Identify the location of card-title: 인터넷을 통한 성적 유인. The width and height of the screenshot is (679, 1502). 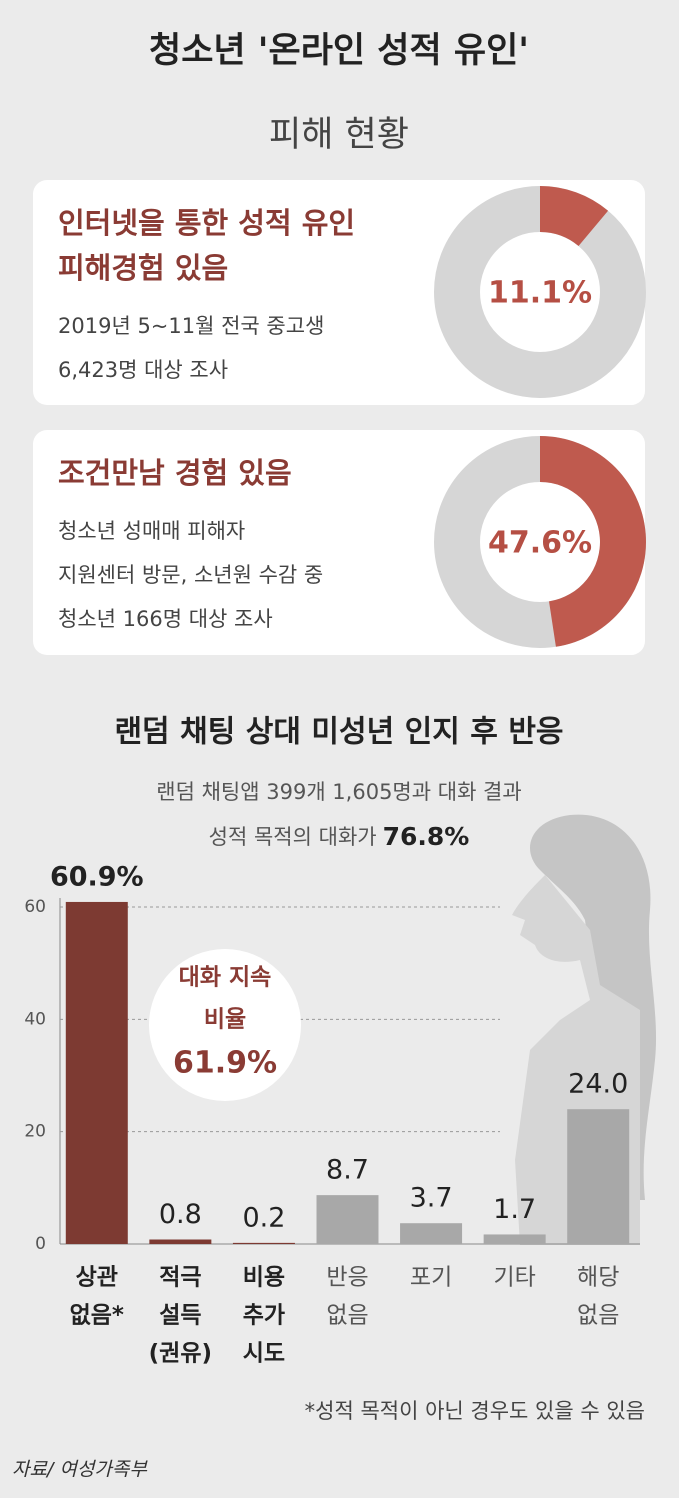
(206, 223).